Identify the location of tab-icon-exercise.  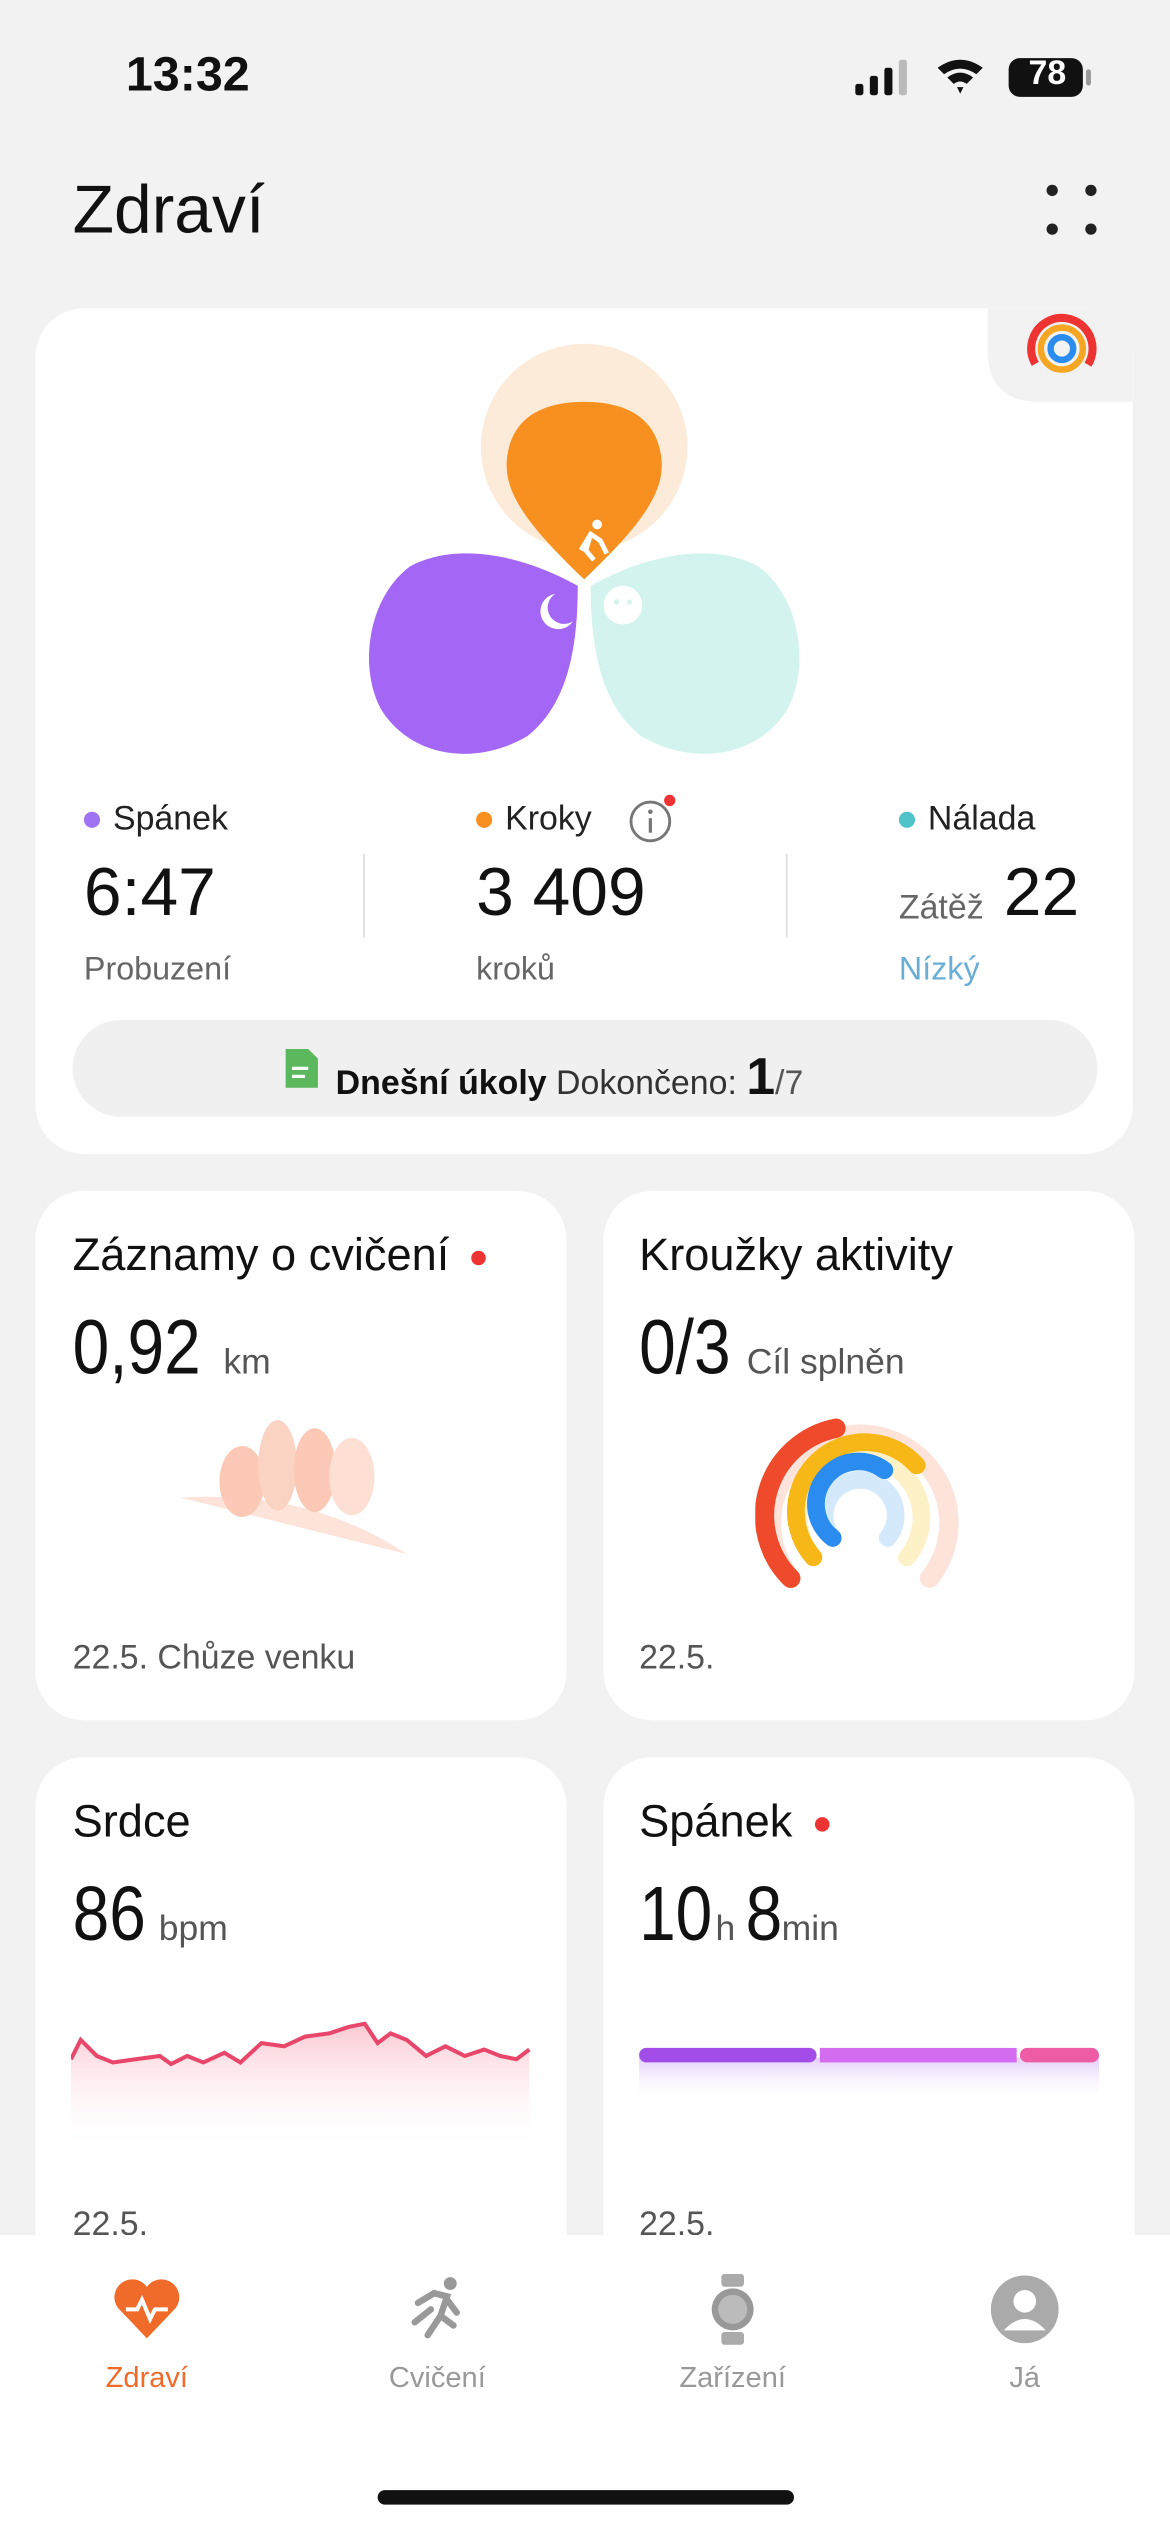
(435, 2308).